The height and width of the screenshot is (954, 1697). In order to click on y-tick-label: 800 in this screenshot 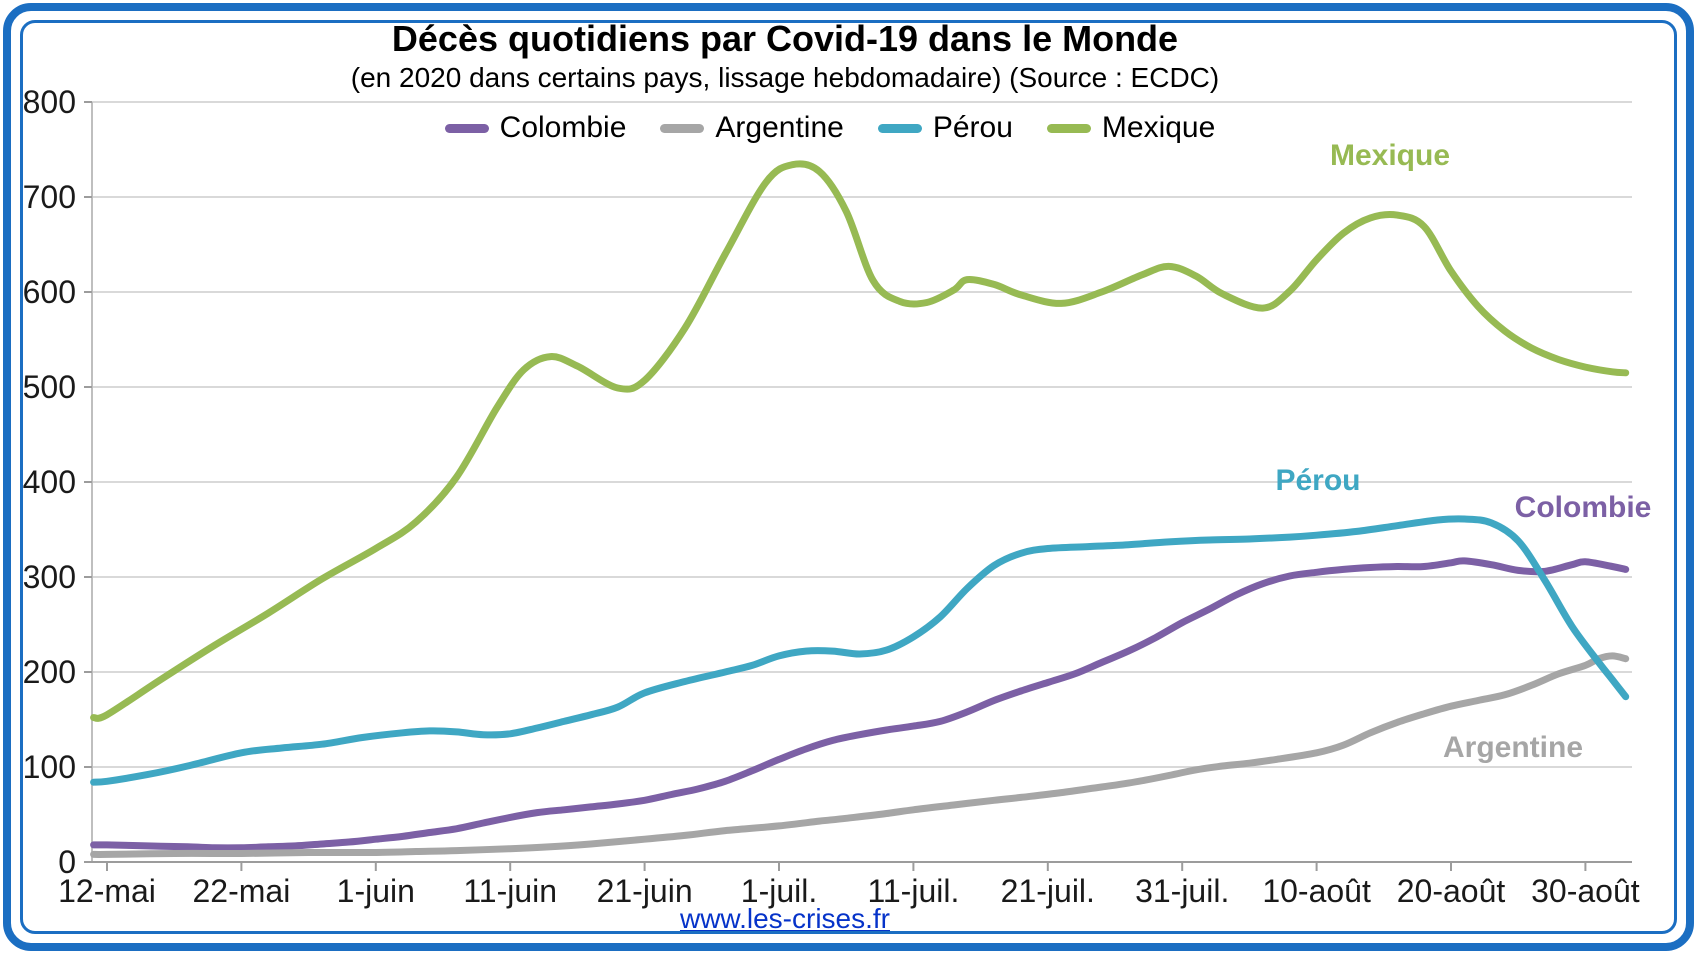, I will do `click(49, 102)`.